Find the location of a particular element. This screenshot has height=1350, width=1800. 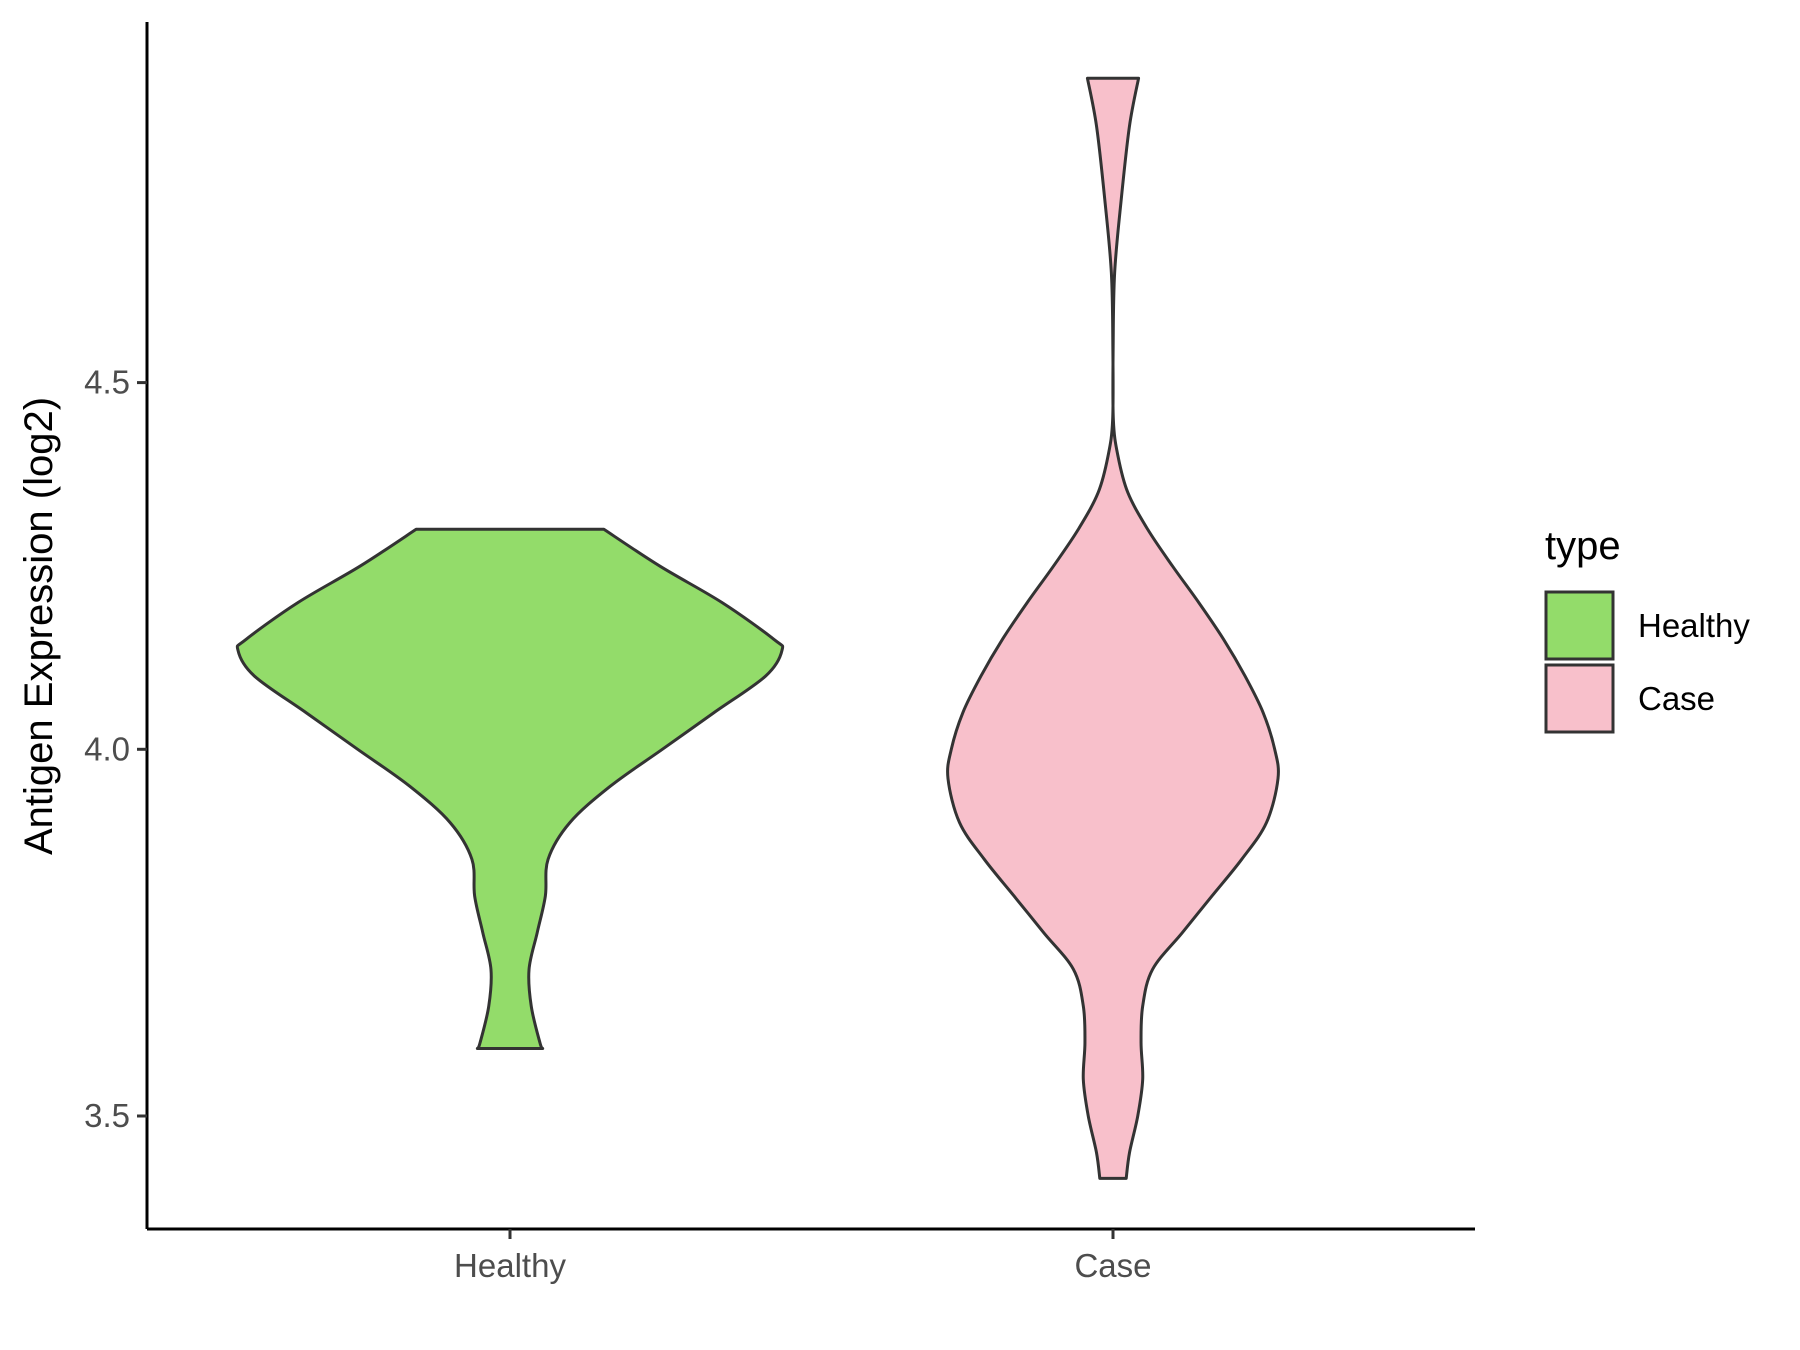

legend: type Healthy Case is located at coordinates (1647, 629).